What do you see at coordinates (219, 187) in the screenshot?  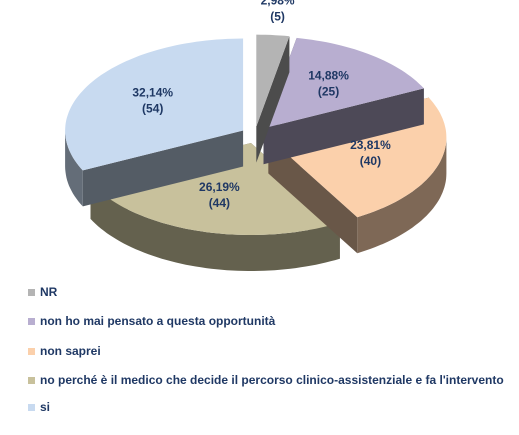 I see `data-label: 26,19%` at bounding box center [219, 187].